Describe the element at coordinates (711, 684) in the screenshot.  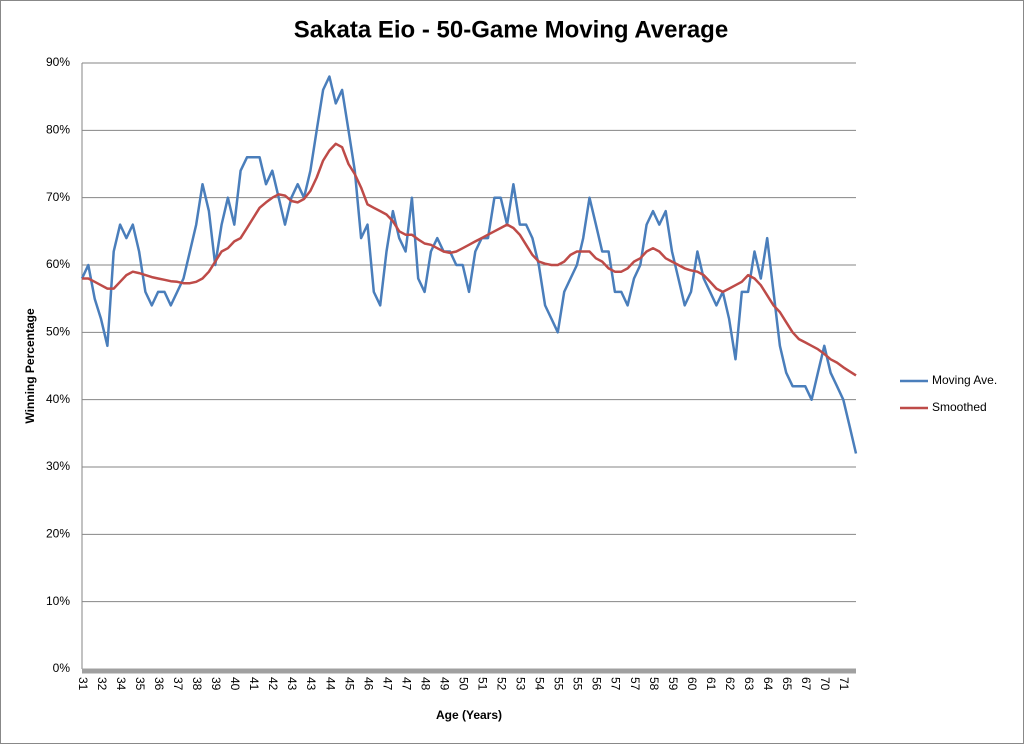
I see `x-tick-label: 61` at that location.